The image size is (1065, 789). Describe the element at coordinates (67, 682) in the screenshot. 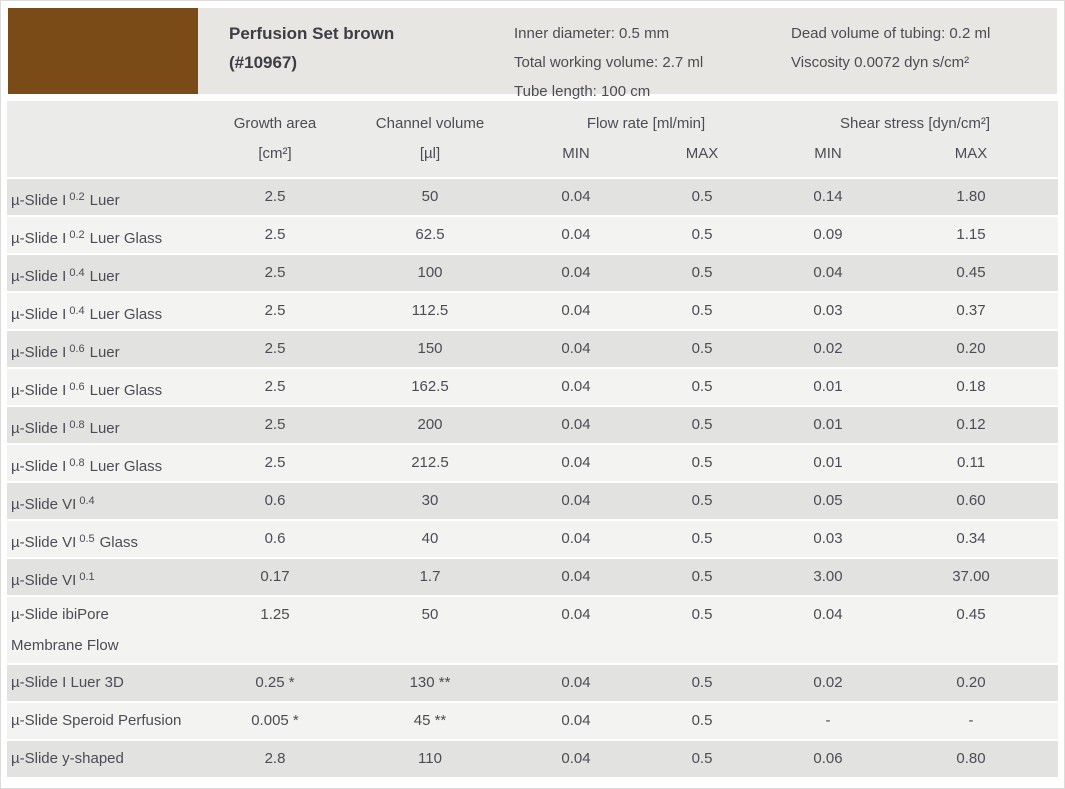

I see `product-name-text: µ-Slide I Luer 3D` at that location.